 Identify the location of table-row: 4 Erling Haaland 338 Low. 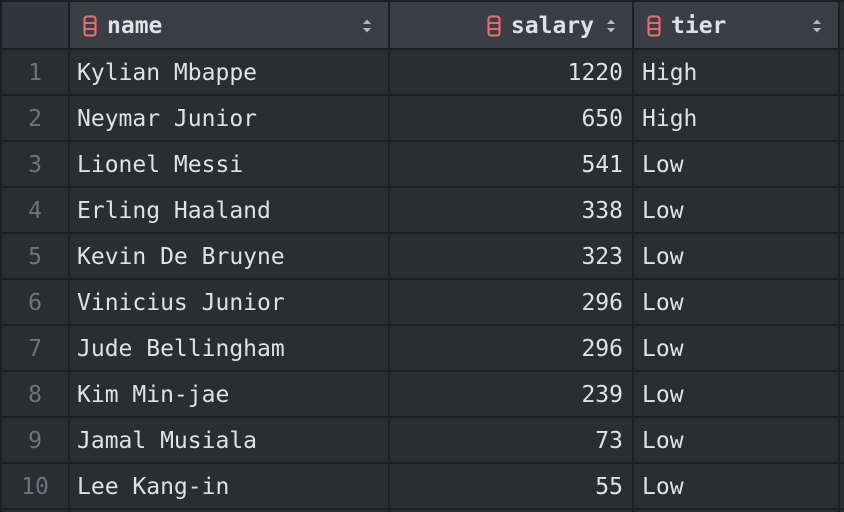
(422, 211).